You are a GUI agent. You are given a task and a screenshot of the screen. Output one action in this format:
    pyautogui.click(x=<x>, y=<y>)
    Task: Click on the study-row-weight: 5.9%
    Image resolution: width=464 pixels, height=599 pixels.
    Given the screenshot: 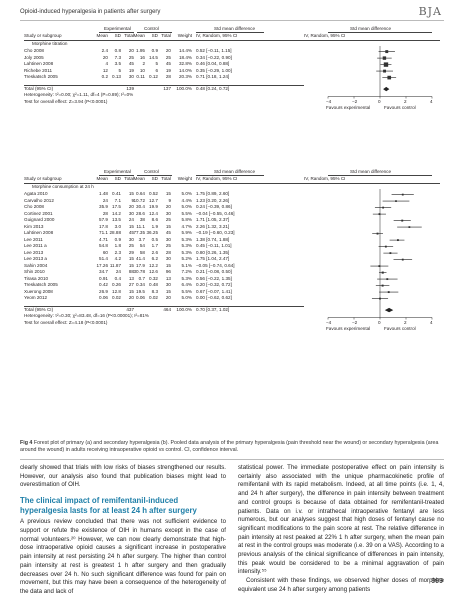 What is the action you would take?
    pyautogui.click(x=186, y=232)
    